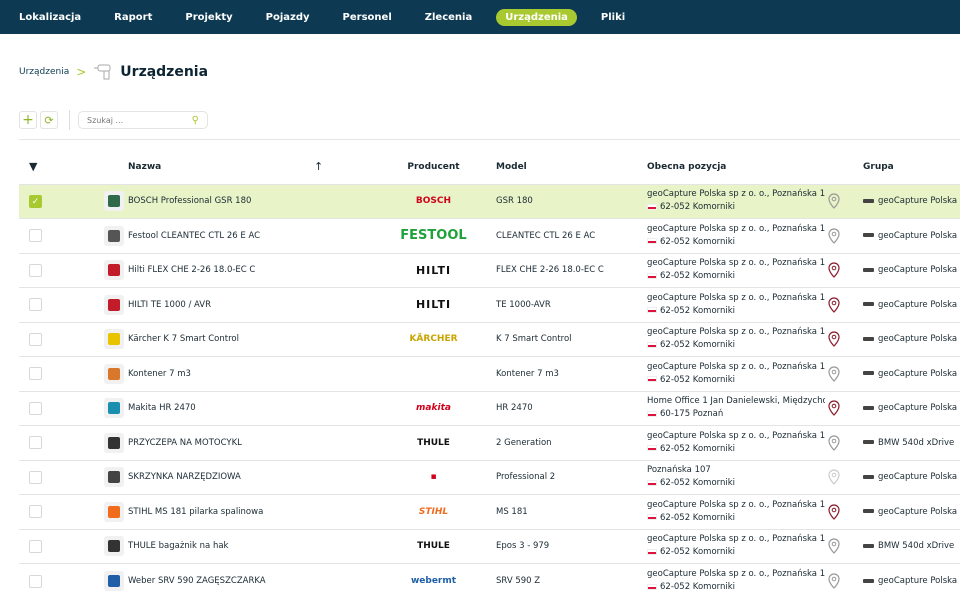 This screenshot has height=598, width=960. What do you see at coordinates (249, 305) in the screenshot?
I see `device-name: HILTI TE 1000 / AVR` at bounding box center [249, 305].